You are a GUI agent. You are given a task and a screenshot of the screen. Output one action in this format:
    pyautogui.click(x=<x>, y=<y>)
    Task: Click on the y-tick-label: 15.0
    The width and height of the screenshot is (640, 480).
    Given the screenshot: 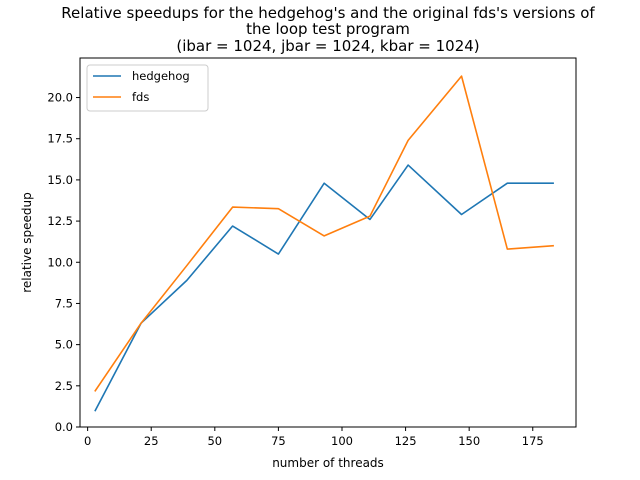 What is the action you would take?
    pyautogui.click(x=60, y=180)
    